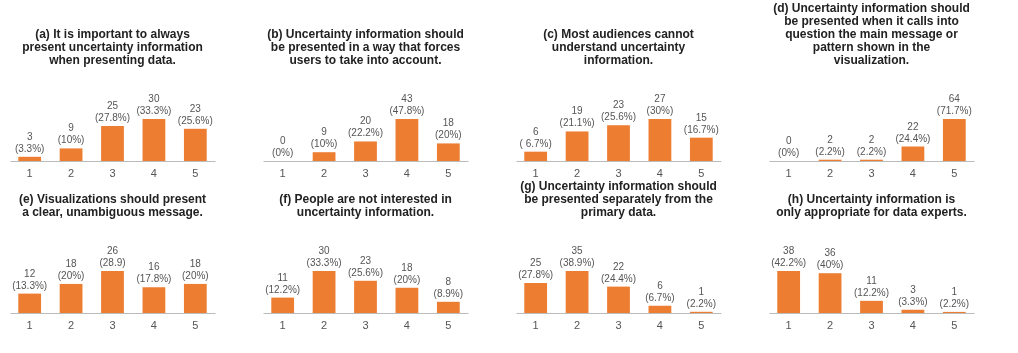  Describe the element at coordinates (618, 199) in the screenshot. I see `chart-title: (g) Uncertainty information should be presented separately from the primary data.` at that location.